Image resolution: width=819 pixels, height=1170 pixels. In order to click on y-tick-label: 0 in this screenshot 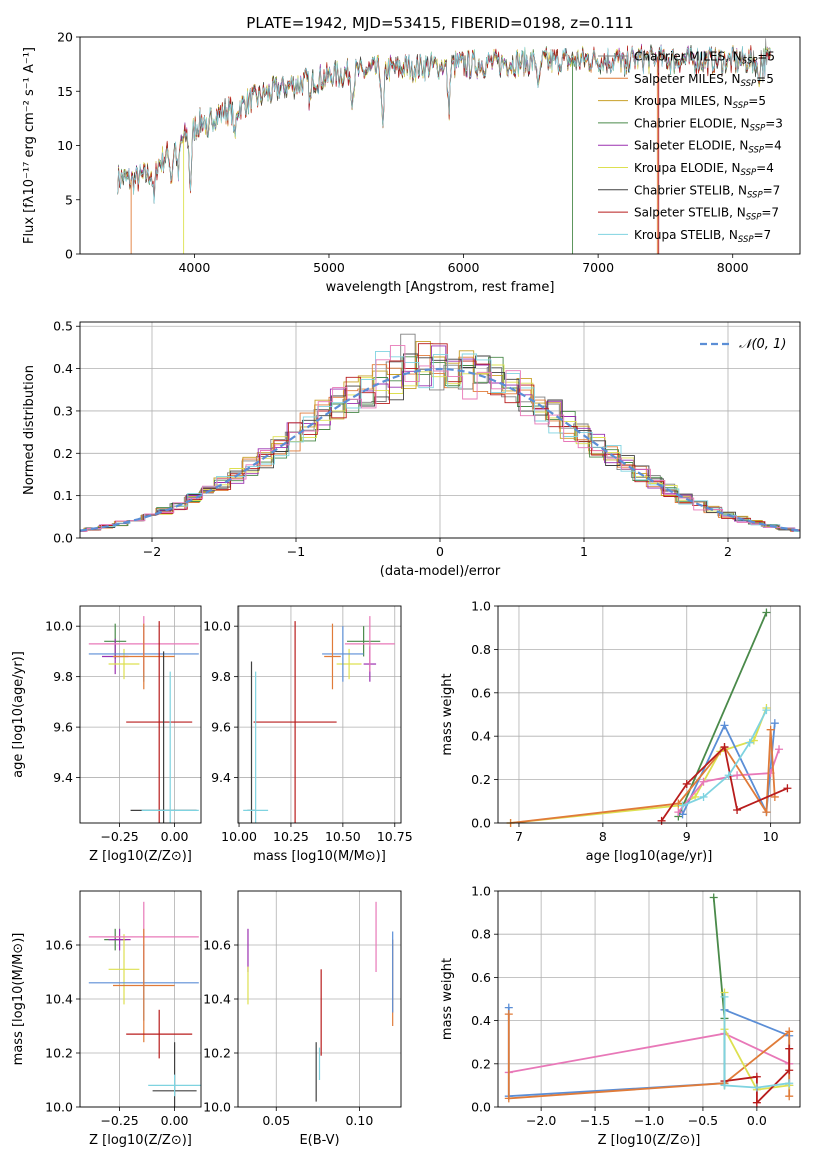, I will do `click(69, 254)`.